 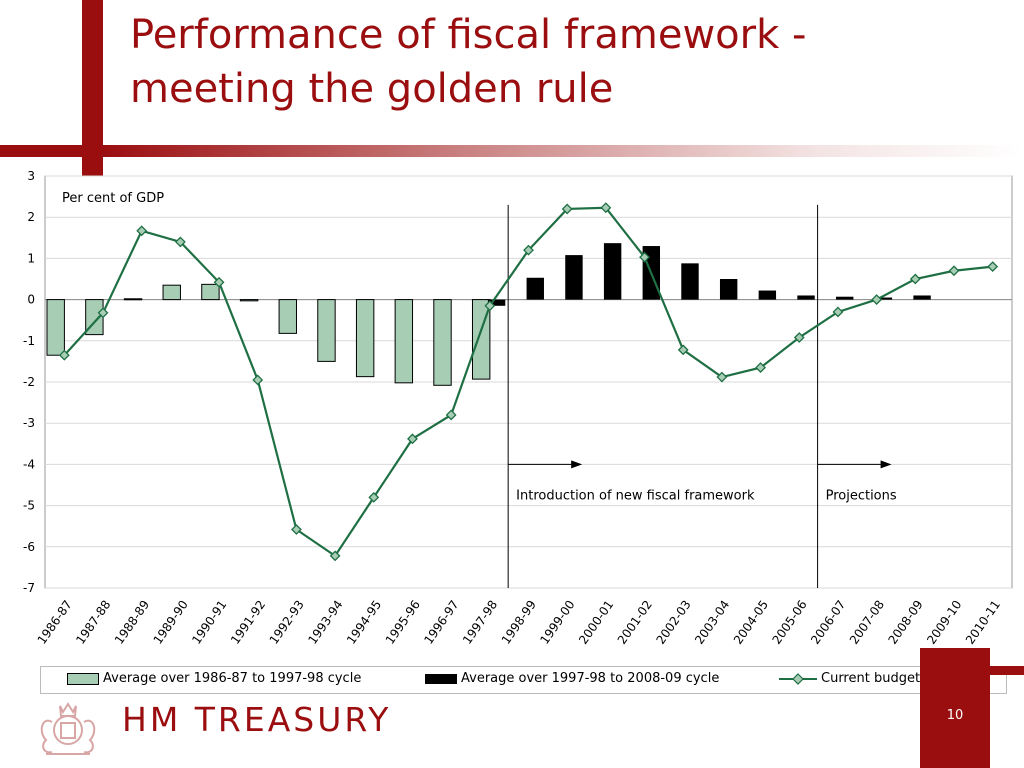 I want to click on header-gradient-bar, so click(x=512, y=151).